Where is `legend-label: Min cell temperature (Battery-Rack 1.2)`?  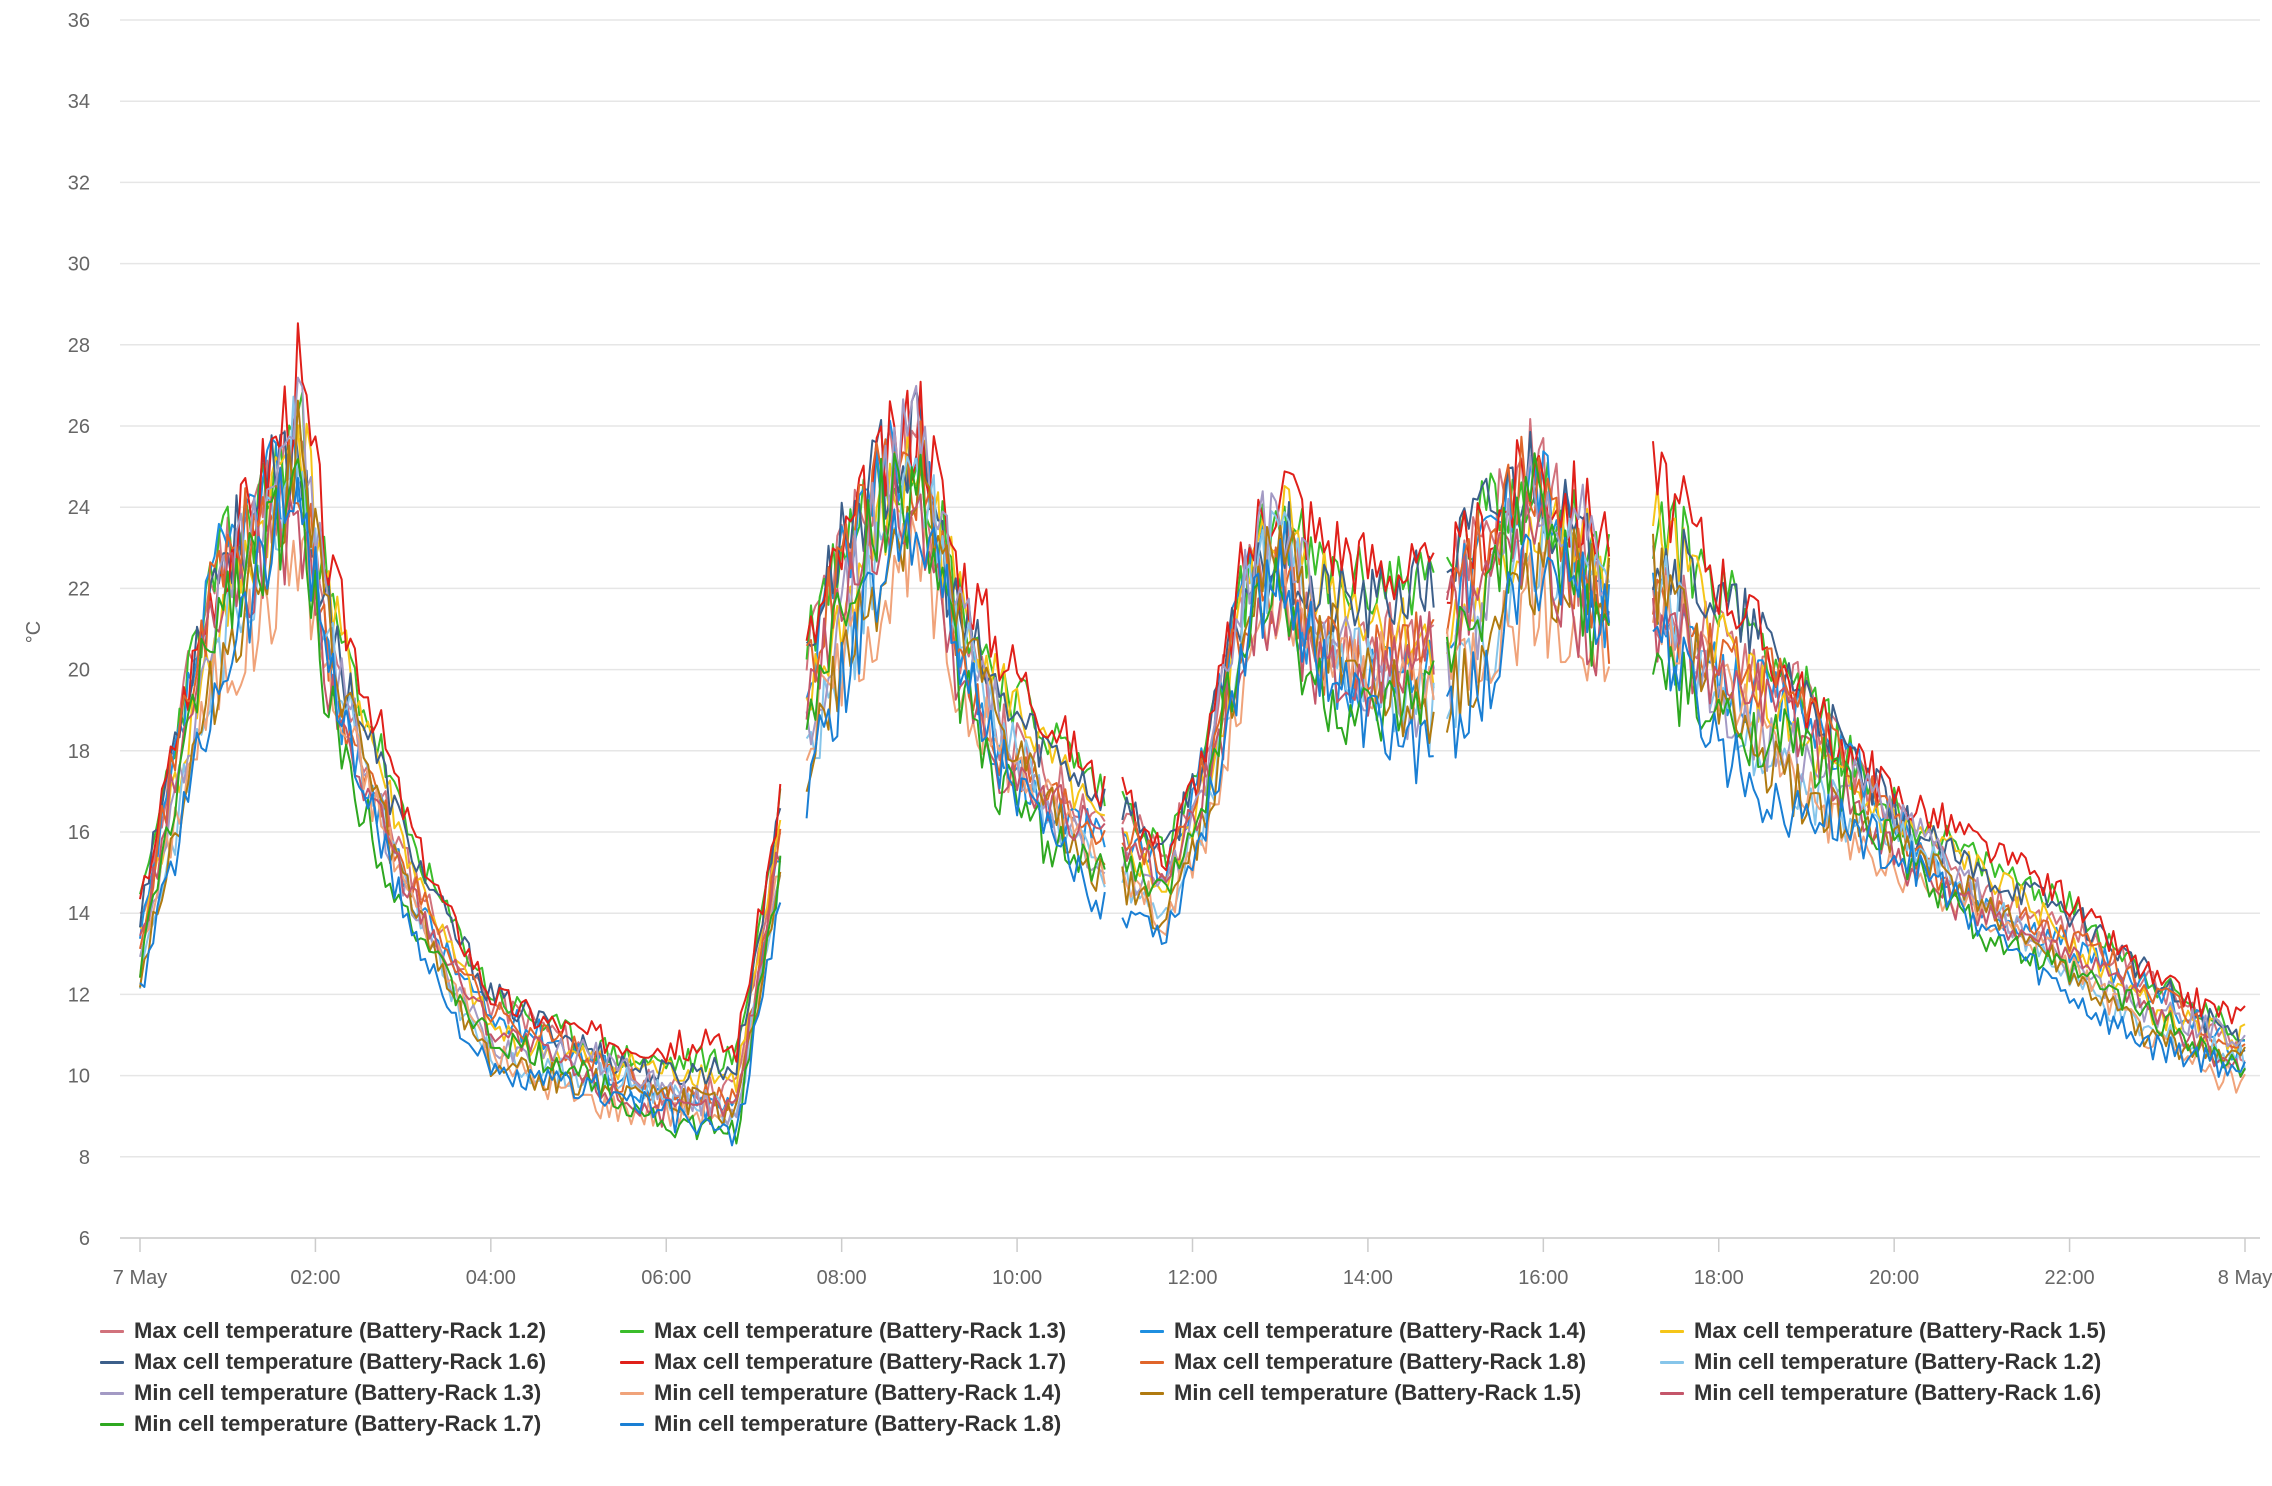
legend-label: Min cell temperature (Battery-Rack 1.2) is located at coordinates (1898, 1361).